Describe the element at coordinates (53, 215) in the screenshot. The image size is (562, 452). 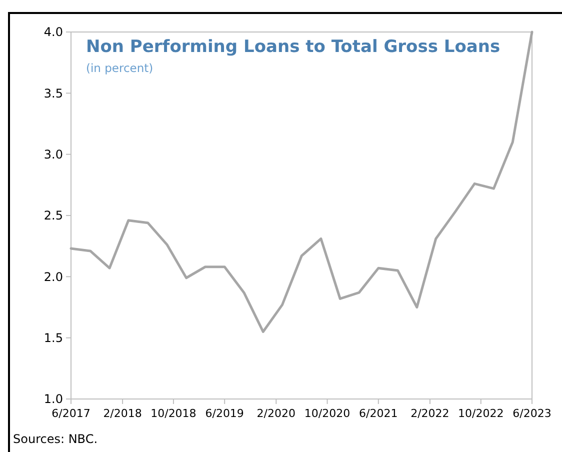
I see `y-tick-label: 2.5` at that location.